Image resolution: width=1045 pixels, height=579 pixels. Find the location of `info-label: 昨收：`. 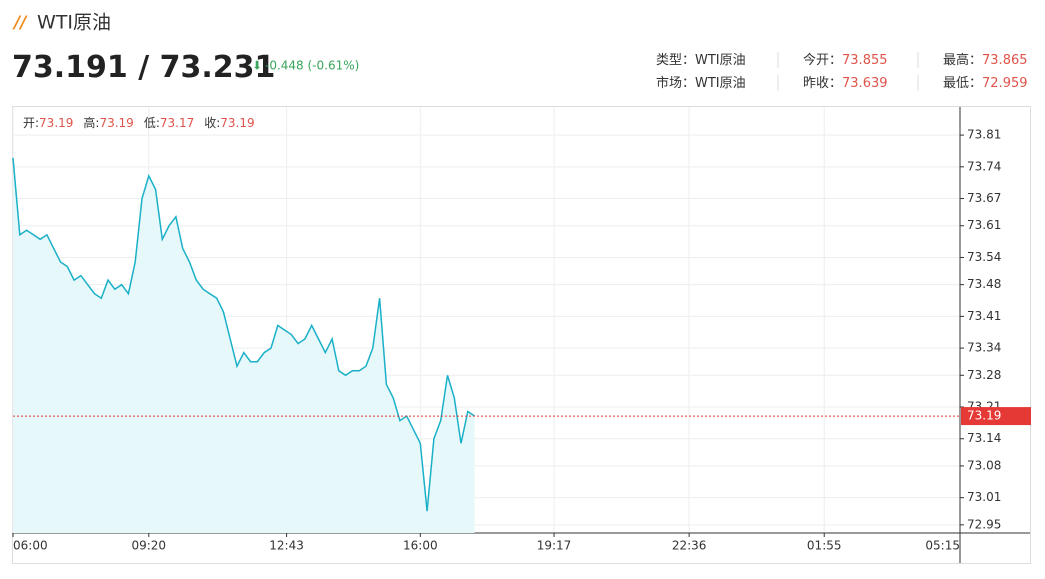

info-label: 昨收： is located at coordinates (822, 83).